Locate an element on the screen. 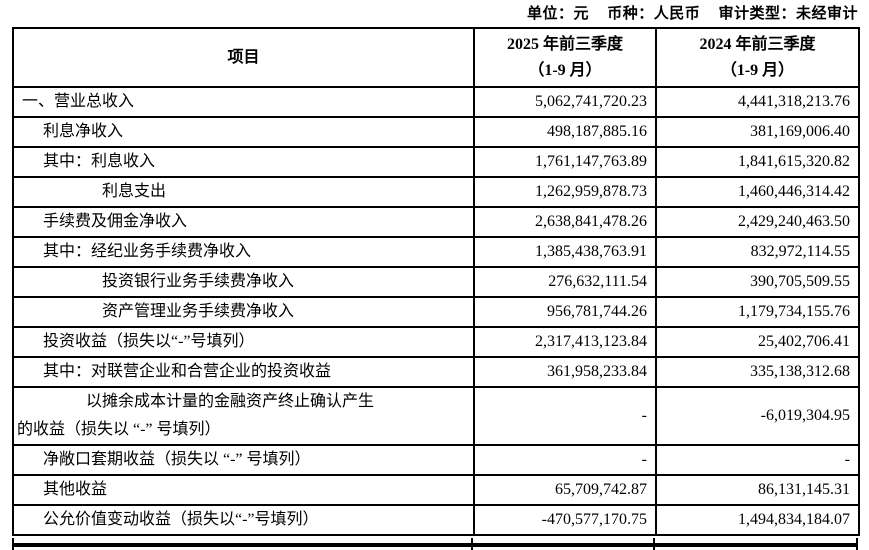 The width and height of the screenshot is (869, 550). item-label: 投资银行业务手续费净收入 is located at coordinates (198, 281).